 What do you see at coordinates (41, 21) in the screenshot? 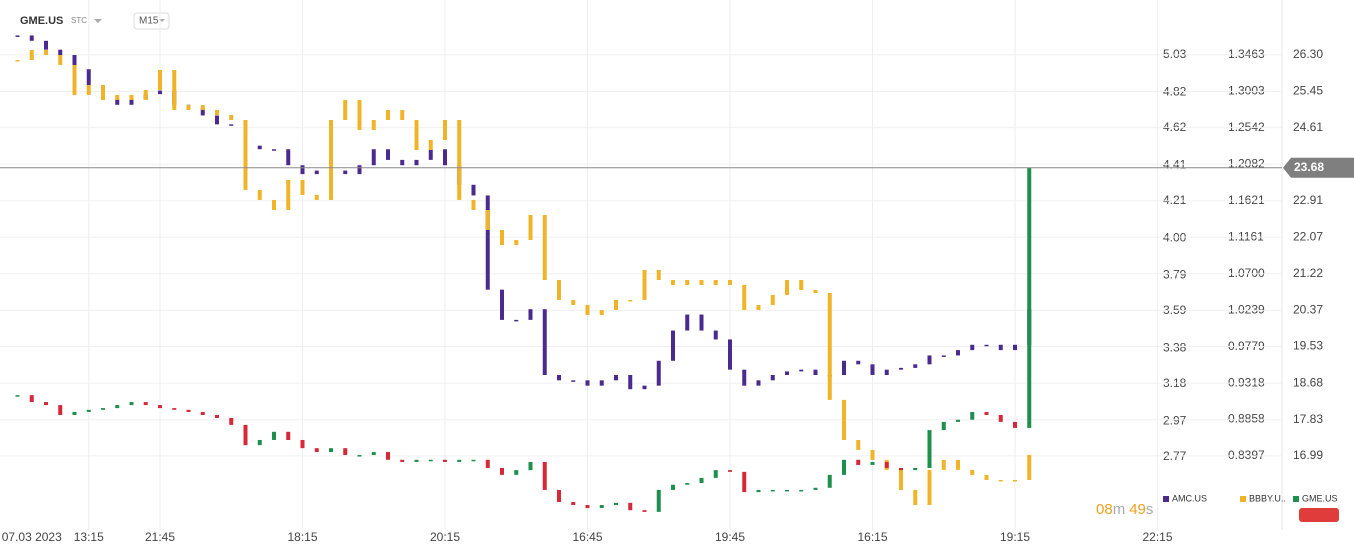
I see `symbol: GME.US` at bounding box center [41, 21].